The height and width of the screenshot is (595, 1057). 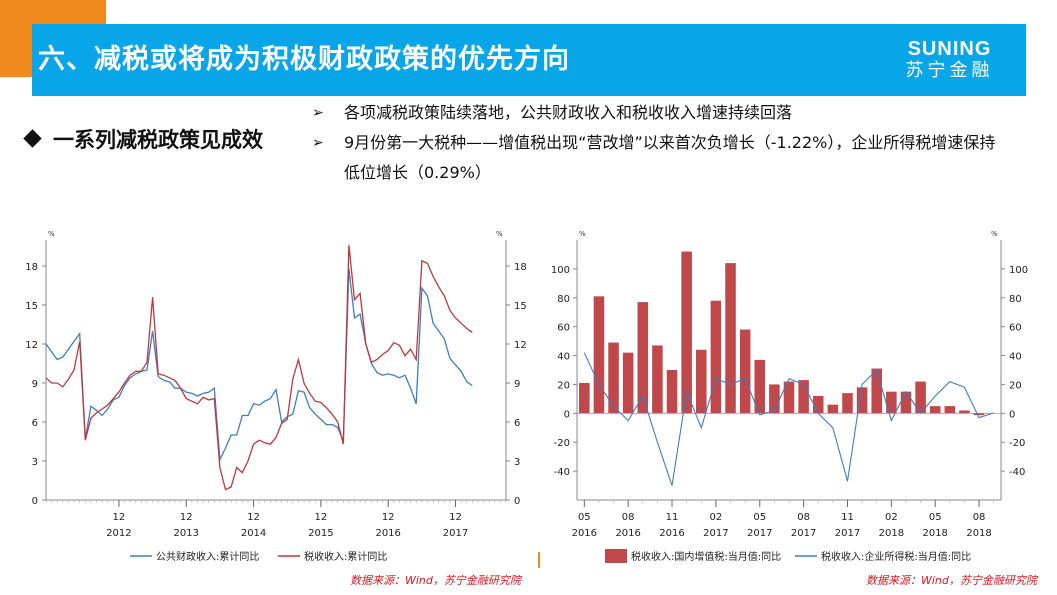 What do you see at coordinates (304, 59) in the screenshot?
I see `page-title: 六、减税或将成为积极财政政策的优先方向` at bounding box center [304, 59].